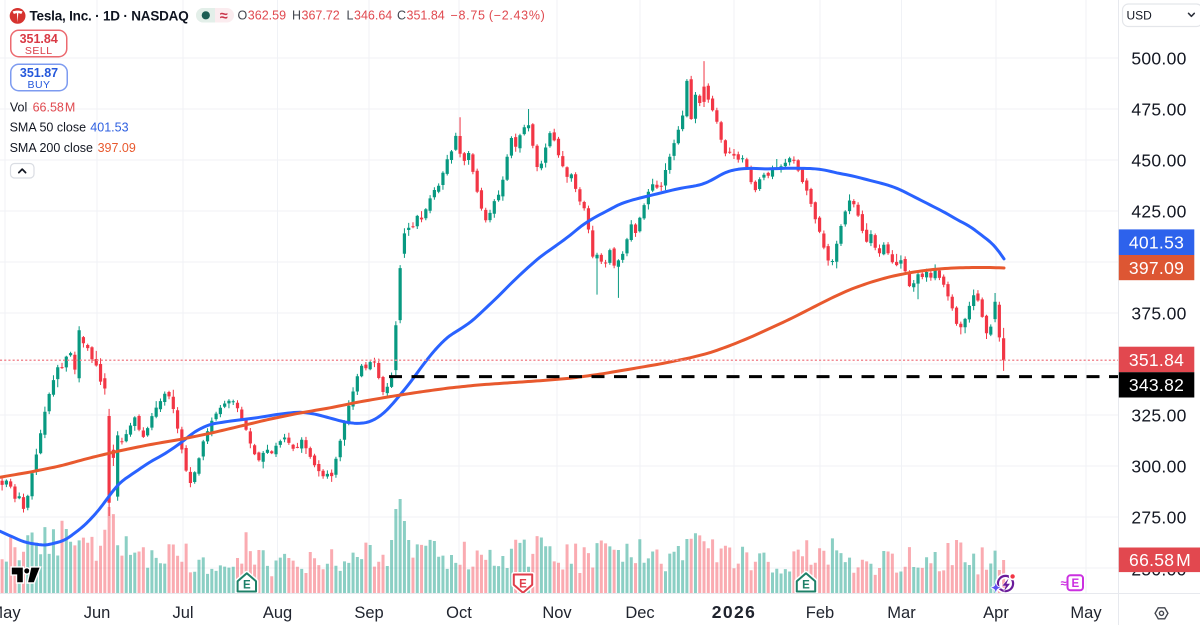 The width and height of the screenshot is (1200, 630). I want to click on svg-text: Sep, so click(368, 613).